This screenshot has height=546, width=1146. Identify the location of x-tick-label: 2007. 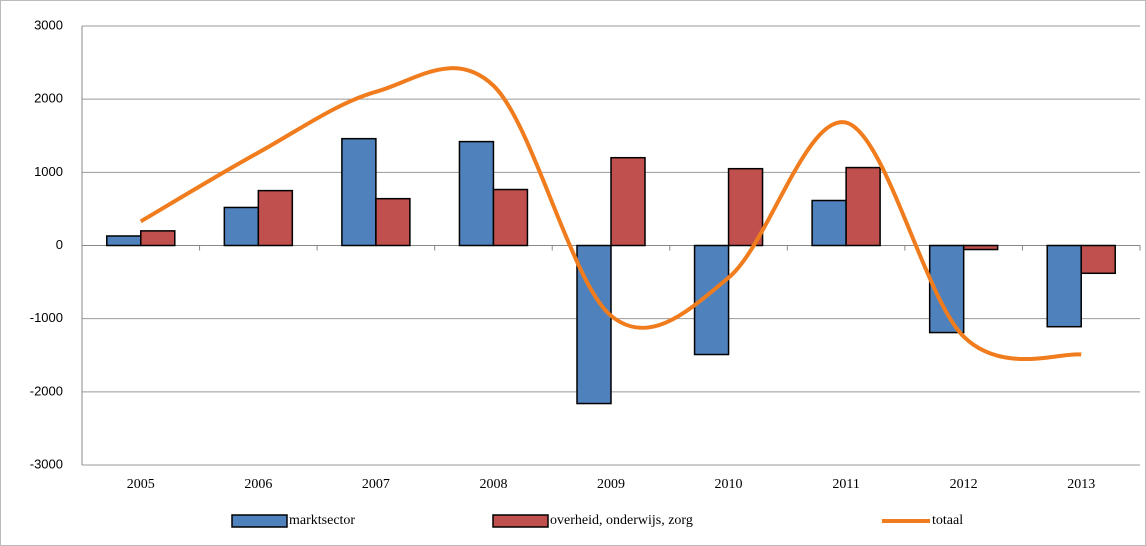
(376, 484).